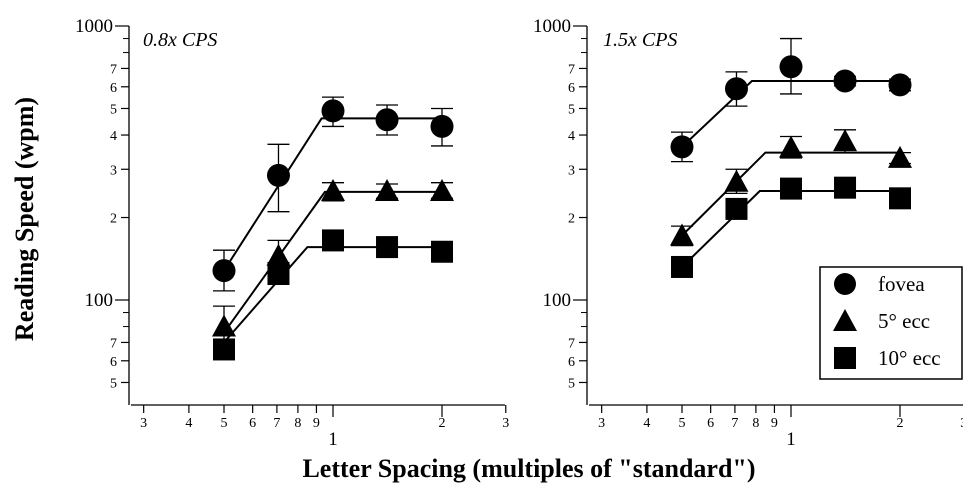 Image resolution: width=963 pixels, height=487 pixels. I want to click on legend-square-icon, so click(845, 358).